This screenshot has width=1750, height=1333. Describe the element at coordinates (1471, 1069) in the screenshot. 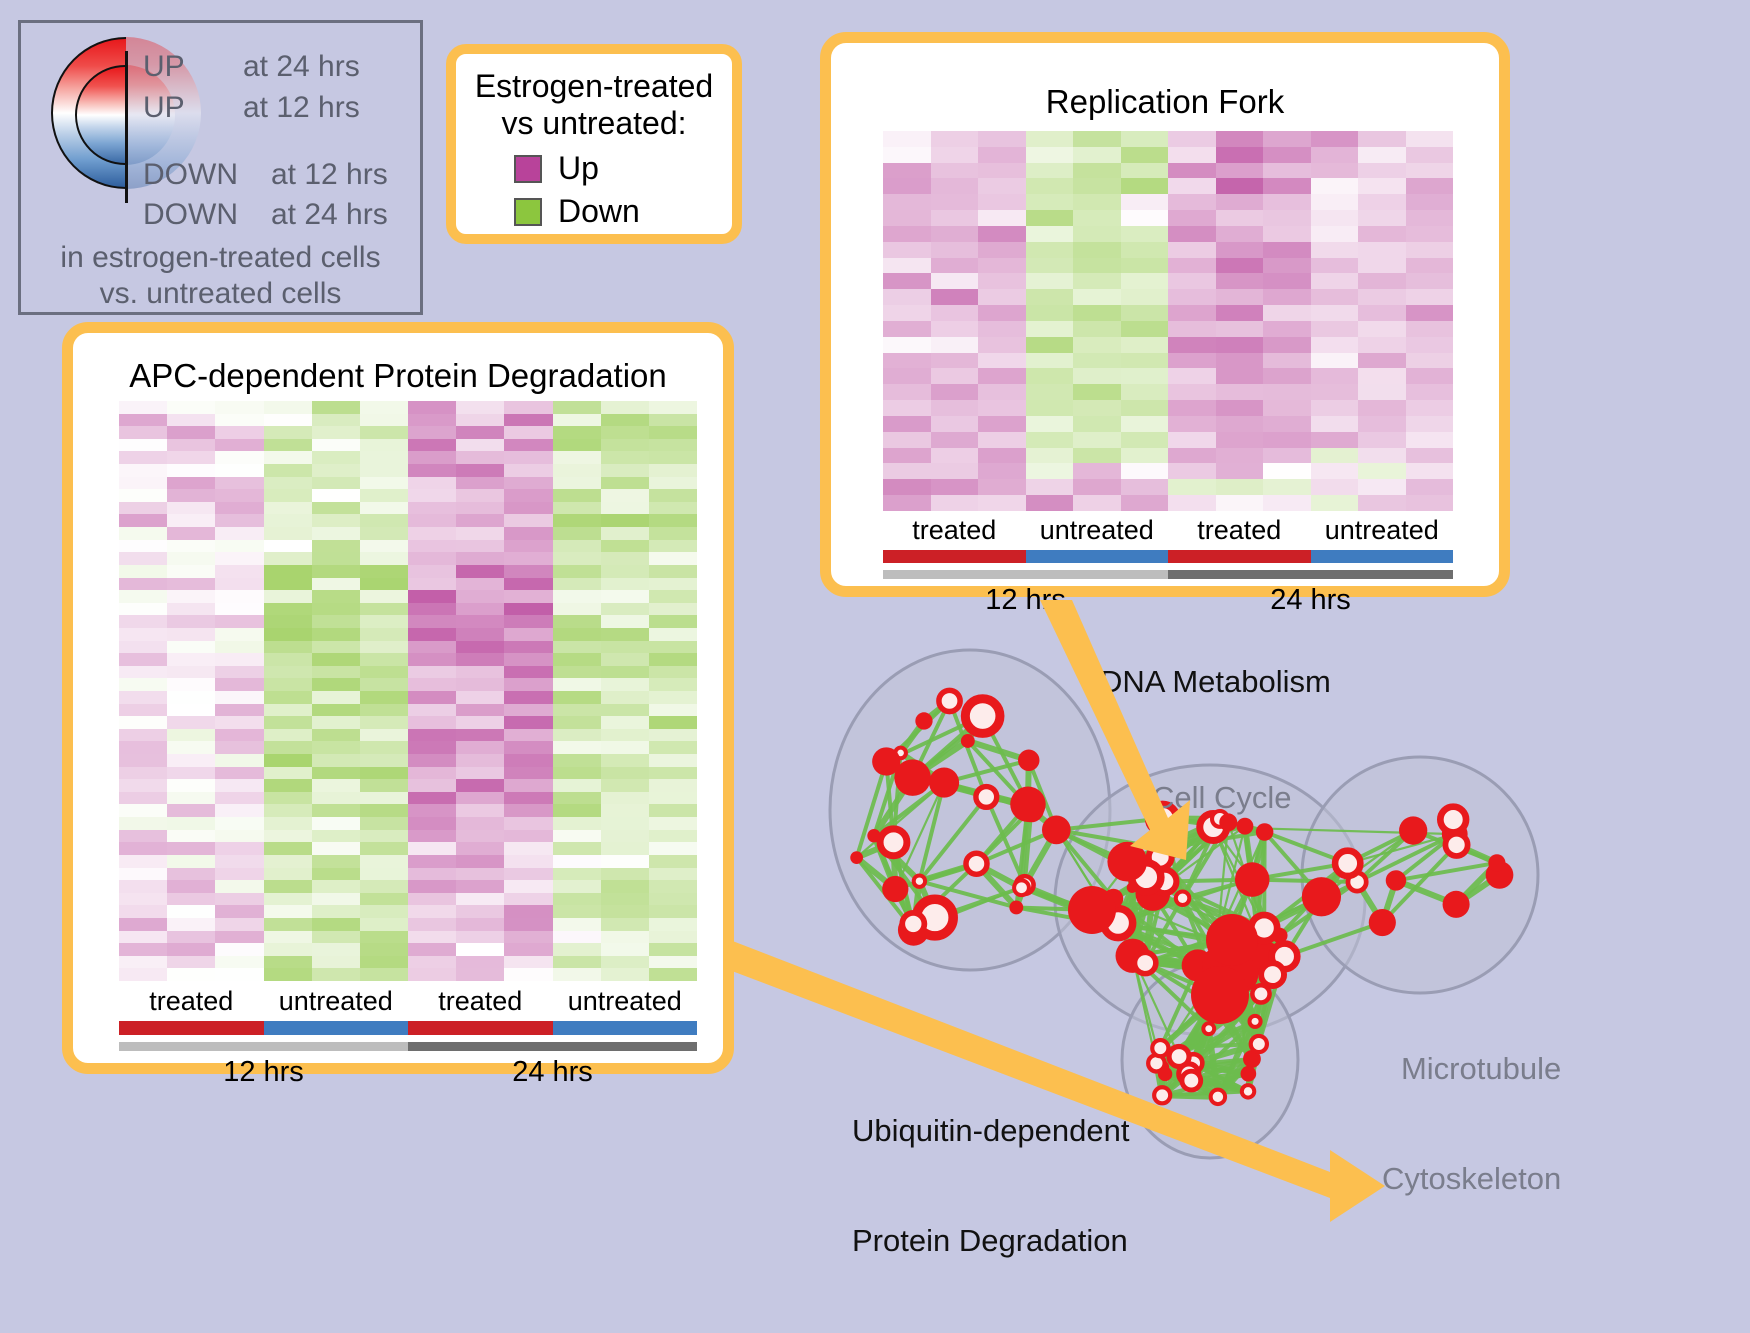

I see `microtubule-line1: Microtubule` at that location.